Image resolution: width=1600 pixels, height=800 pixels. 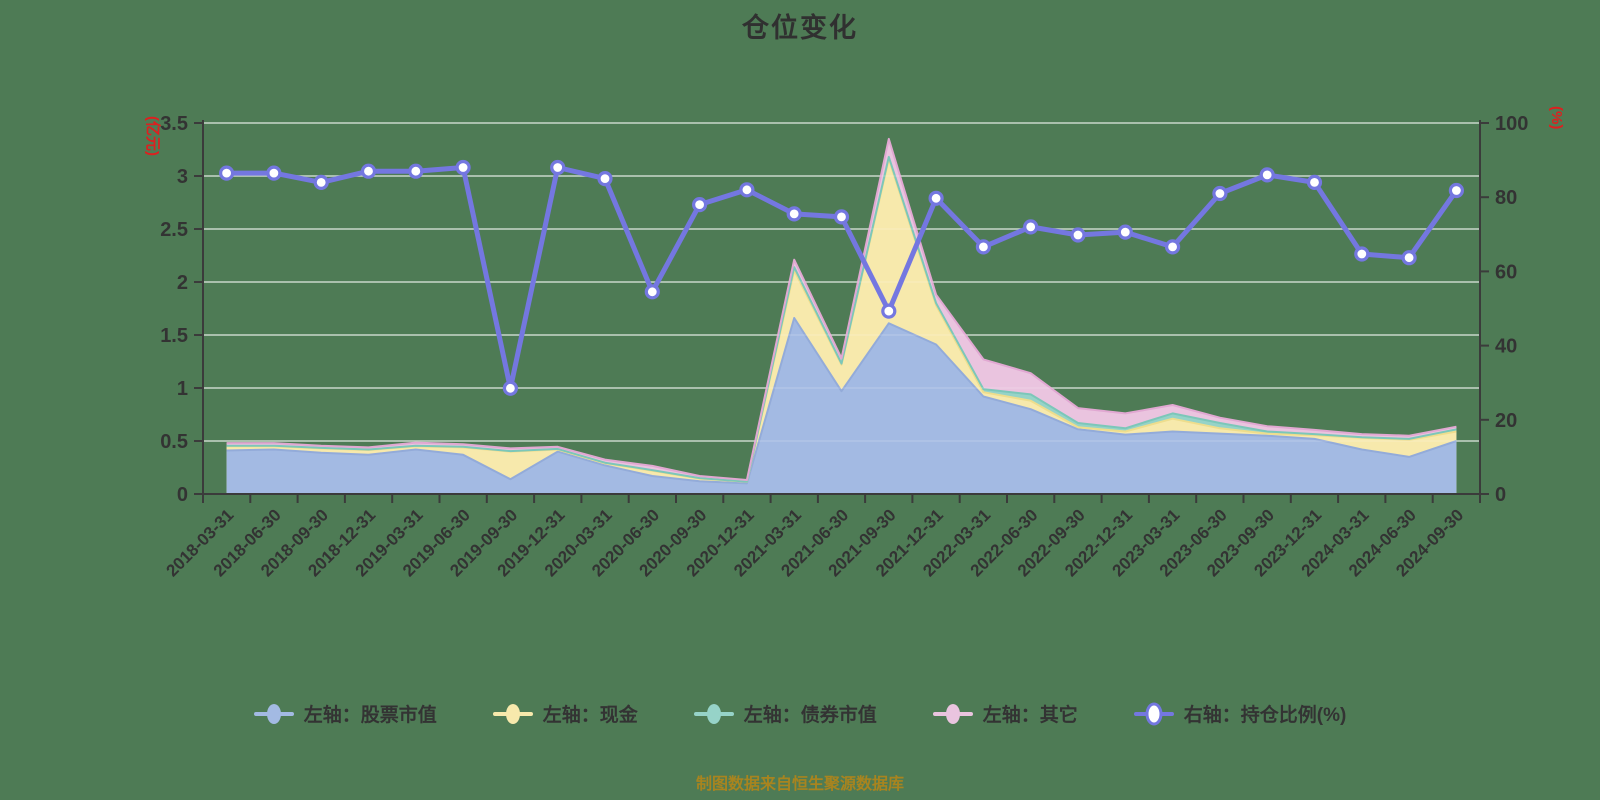 What do you see at coordinates (1506, 198) in the screenshot?
I see `right-axis-tick-label: 80` at bounding box center [1506, 198].